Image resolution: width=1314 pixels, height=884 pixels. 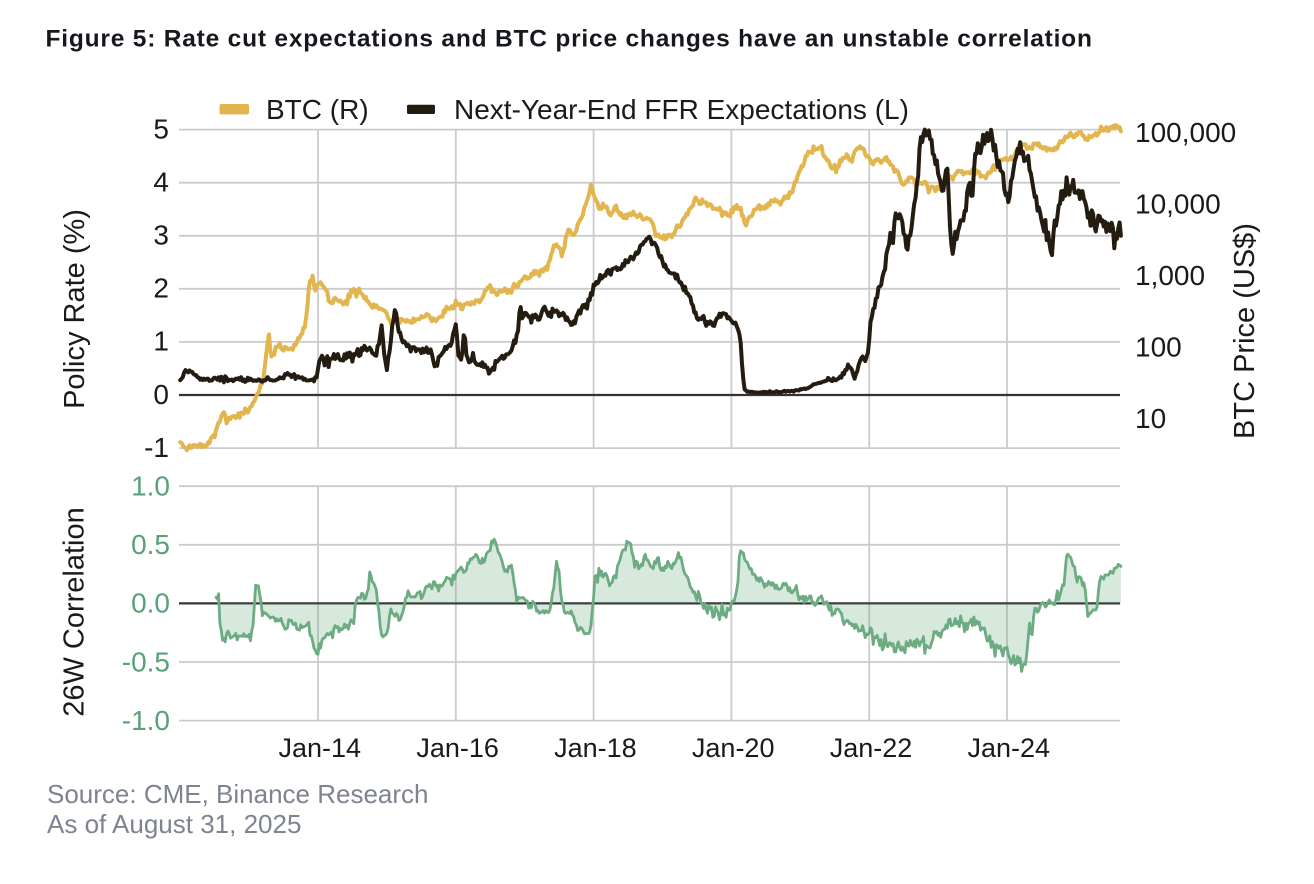 I want to click on svg-text: Policy Rate (%), so click(x=75, y=309).